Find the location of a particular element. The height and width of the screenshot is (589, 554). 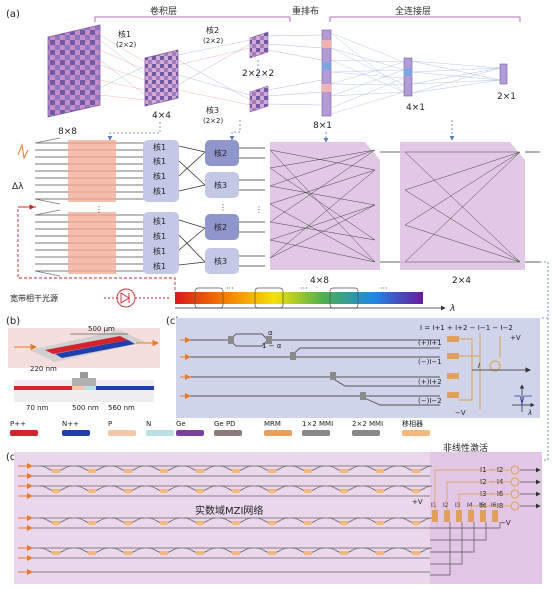

c-plus-v: +V is located at coordinates (515, 338).